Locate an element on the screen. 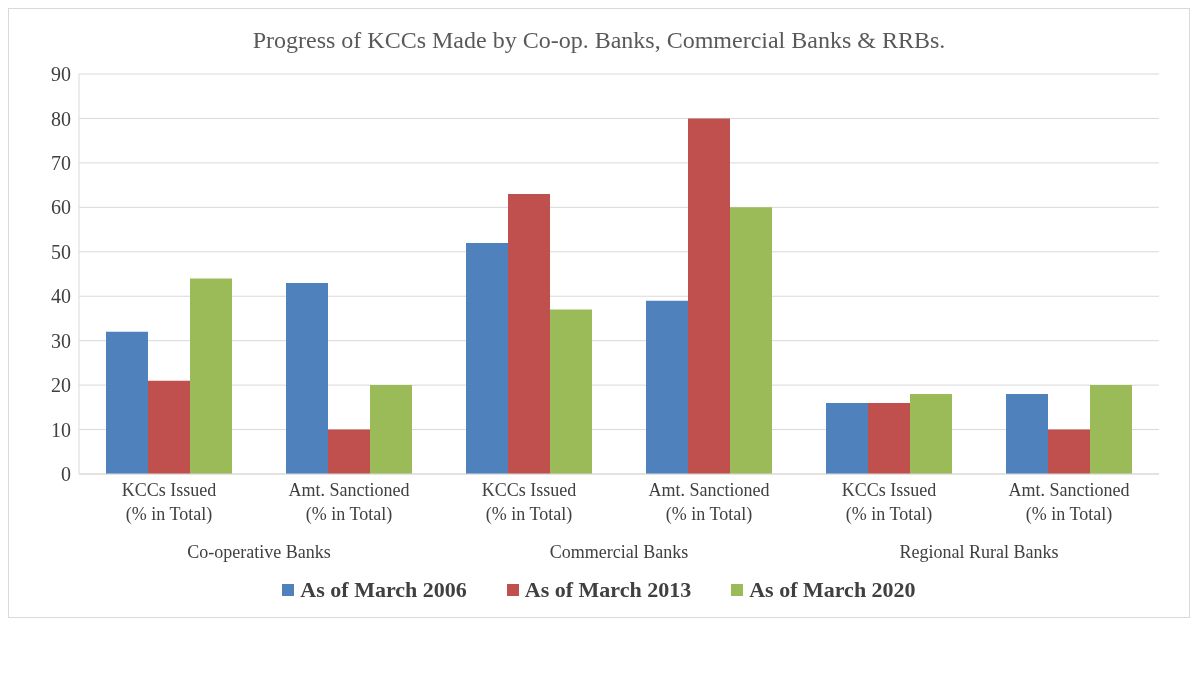 This screenshot has height=682, width=1203. y-tick-label: 40 is located at coordinates (61, 296).